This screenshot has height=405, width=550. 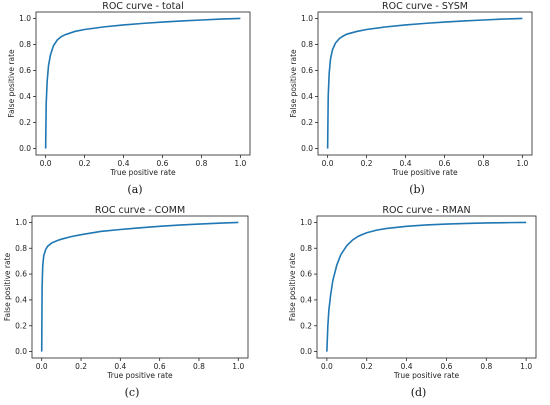 What do you see at coordinates (134, 189) in the screenshot?
I see `panel-label: (a)` at bounding box center [134, 189].